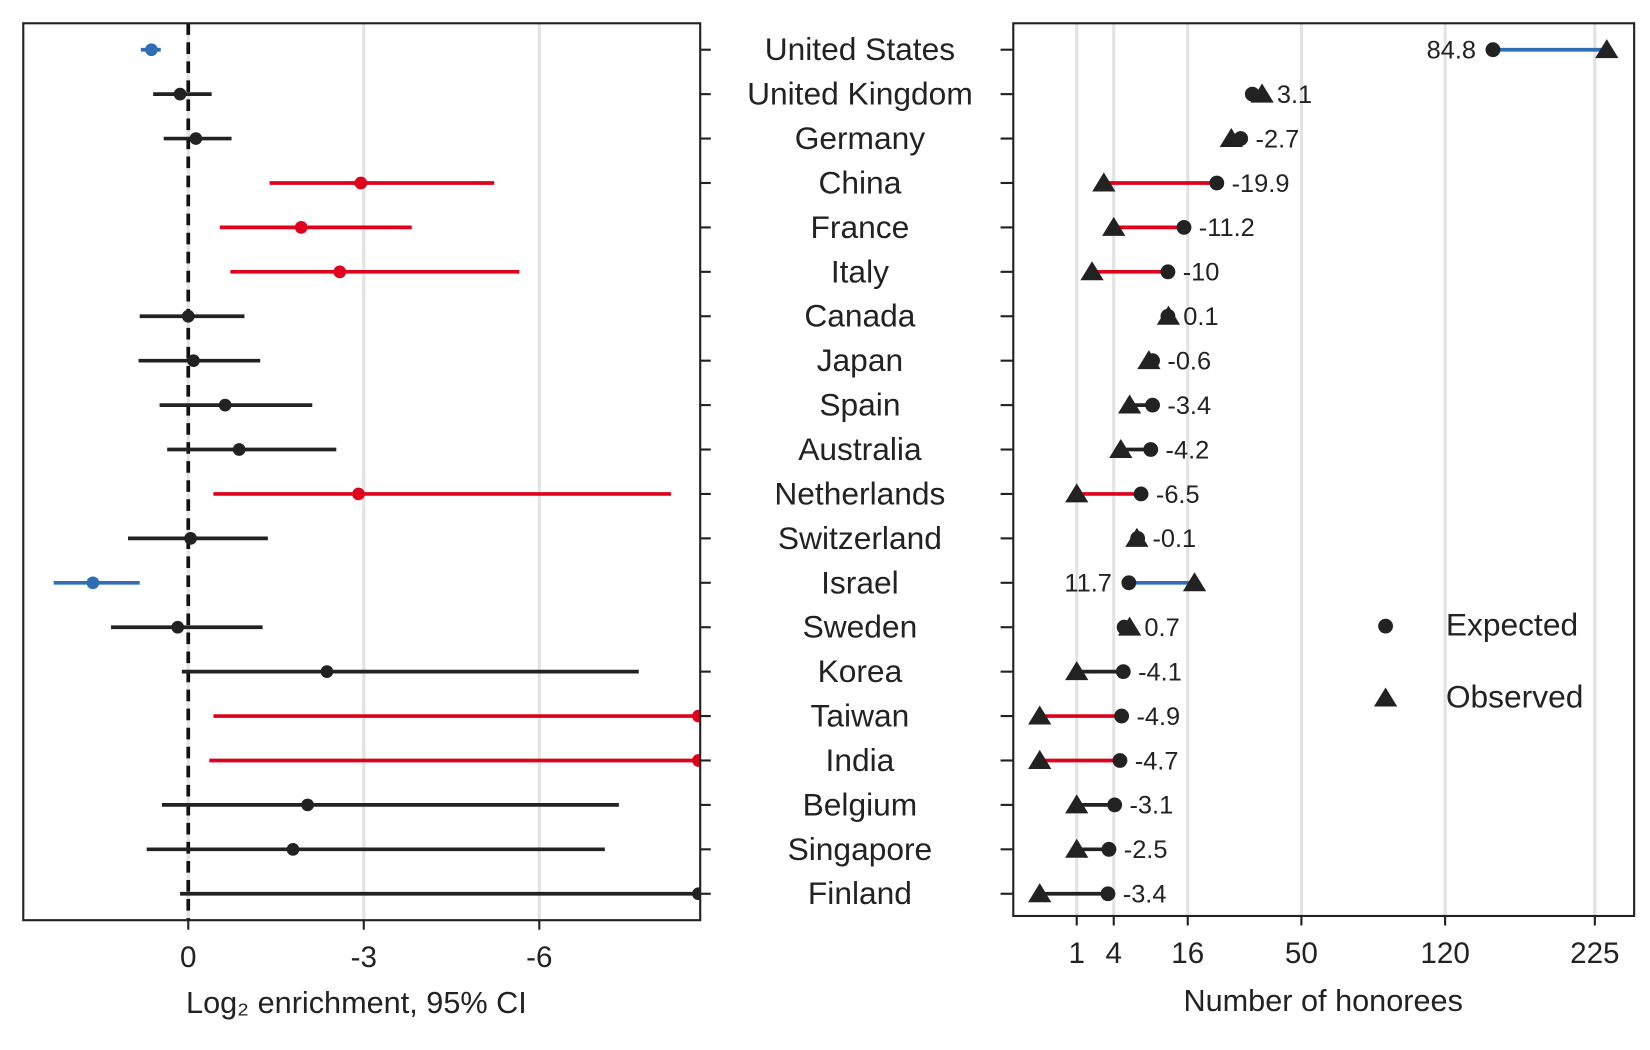  Describe the element at coordinates (1444, 953) in the screenshot. I see `x-tick-label: 120` at that location.